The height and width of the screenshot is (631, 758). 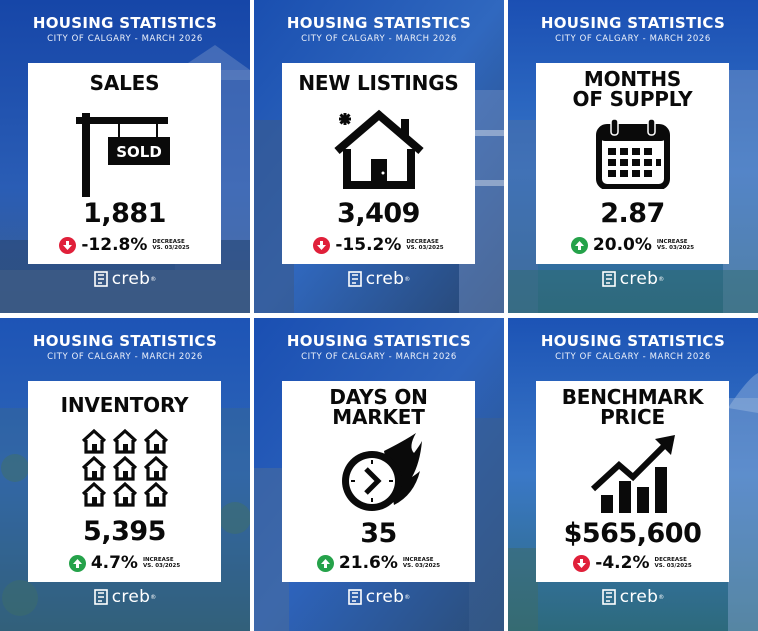 I want to click on card-title: INVENTORY, so click(x=124, y=405).